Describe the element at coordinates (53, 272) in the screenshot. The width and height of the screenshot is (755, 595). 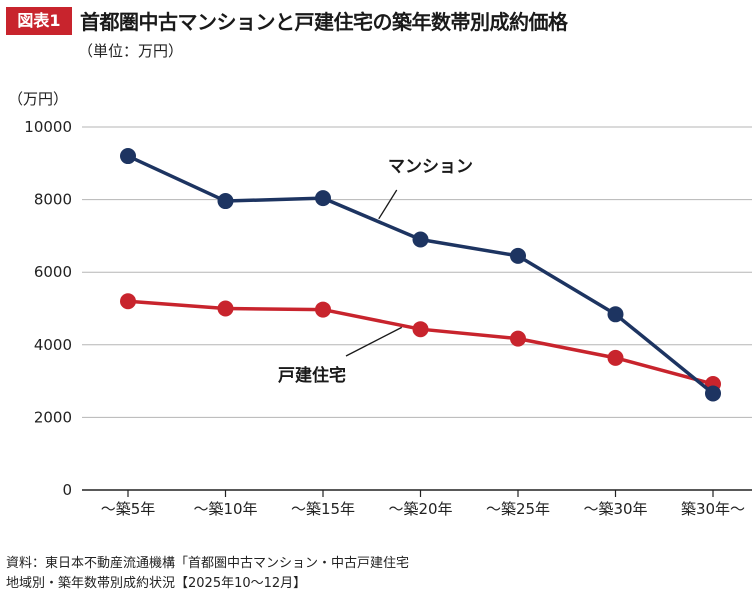
I see `y-tick-label: 6000` at that location.